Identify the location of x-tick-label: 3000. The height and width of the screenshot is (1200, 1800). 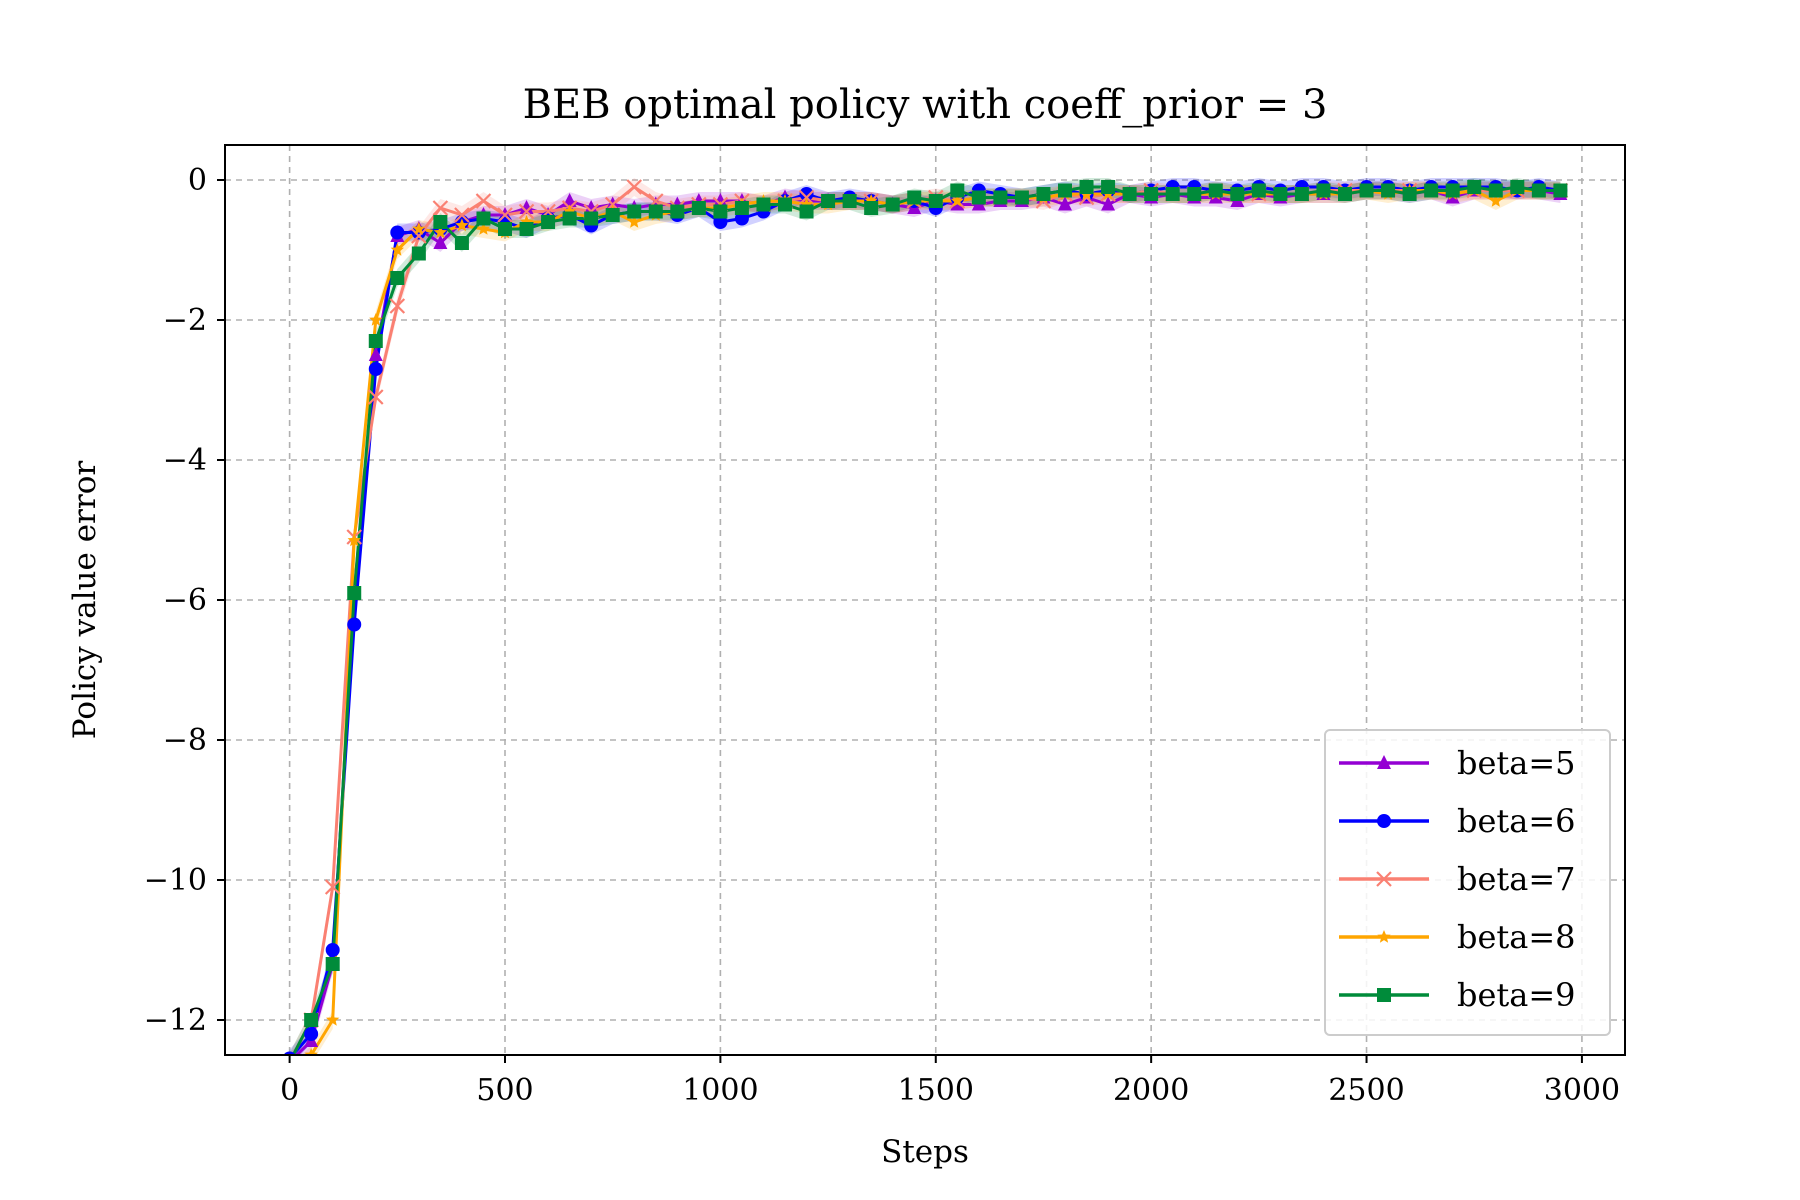
(1582, 1090).